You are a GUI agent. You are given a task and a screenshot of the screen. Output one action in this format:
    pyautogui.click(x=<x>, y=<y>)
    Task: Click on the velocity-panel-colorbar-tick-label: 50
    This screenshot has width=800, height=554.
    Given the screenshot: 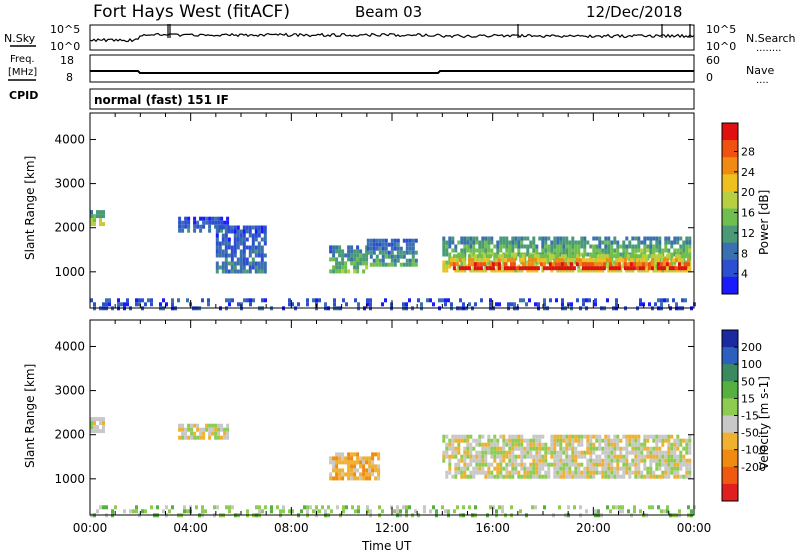 What is the action you would take?
    pyautogui.click(x=748, y=381)
    